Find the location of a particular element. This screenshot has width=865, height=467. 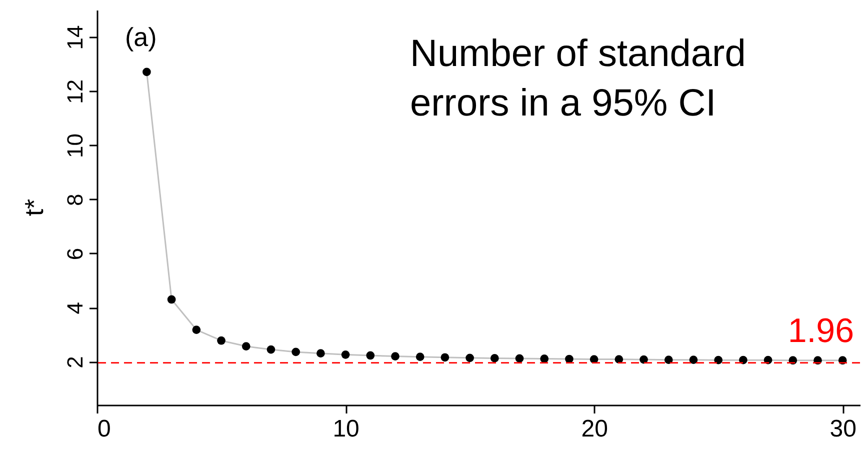

x-tick-label: 20 is located at coordinates (594, 429).